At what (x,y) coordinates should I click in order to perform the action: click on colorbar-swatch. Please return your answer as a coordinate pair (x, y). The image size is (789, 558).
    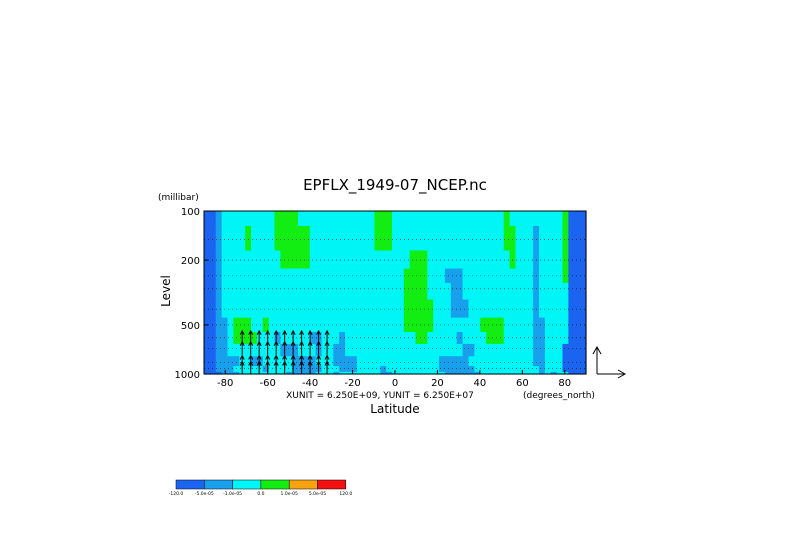
    Looking at the image, I should click on (332, 484).